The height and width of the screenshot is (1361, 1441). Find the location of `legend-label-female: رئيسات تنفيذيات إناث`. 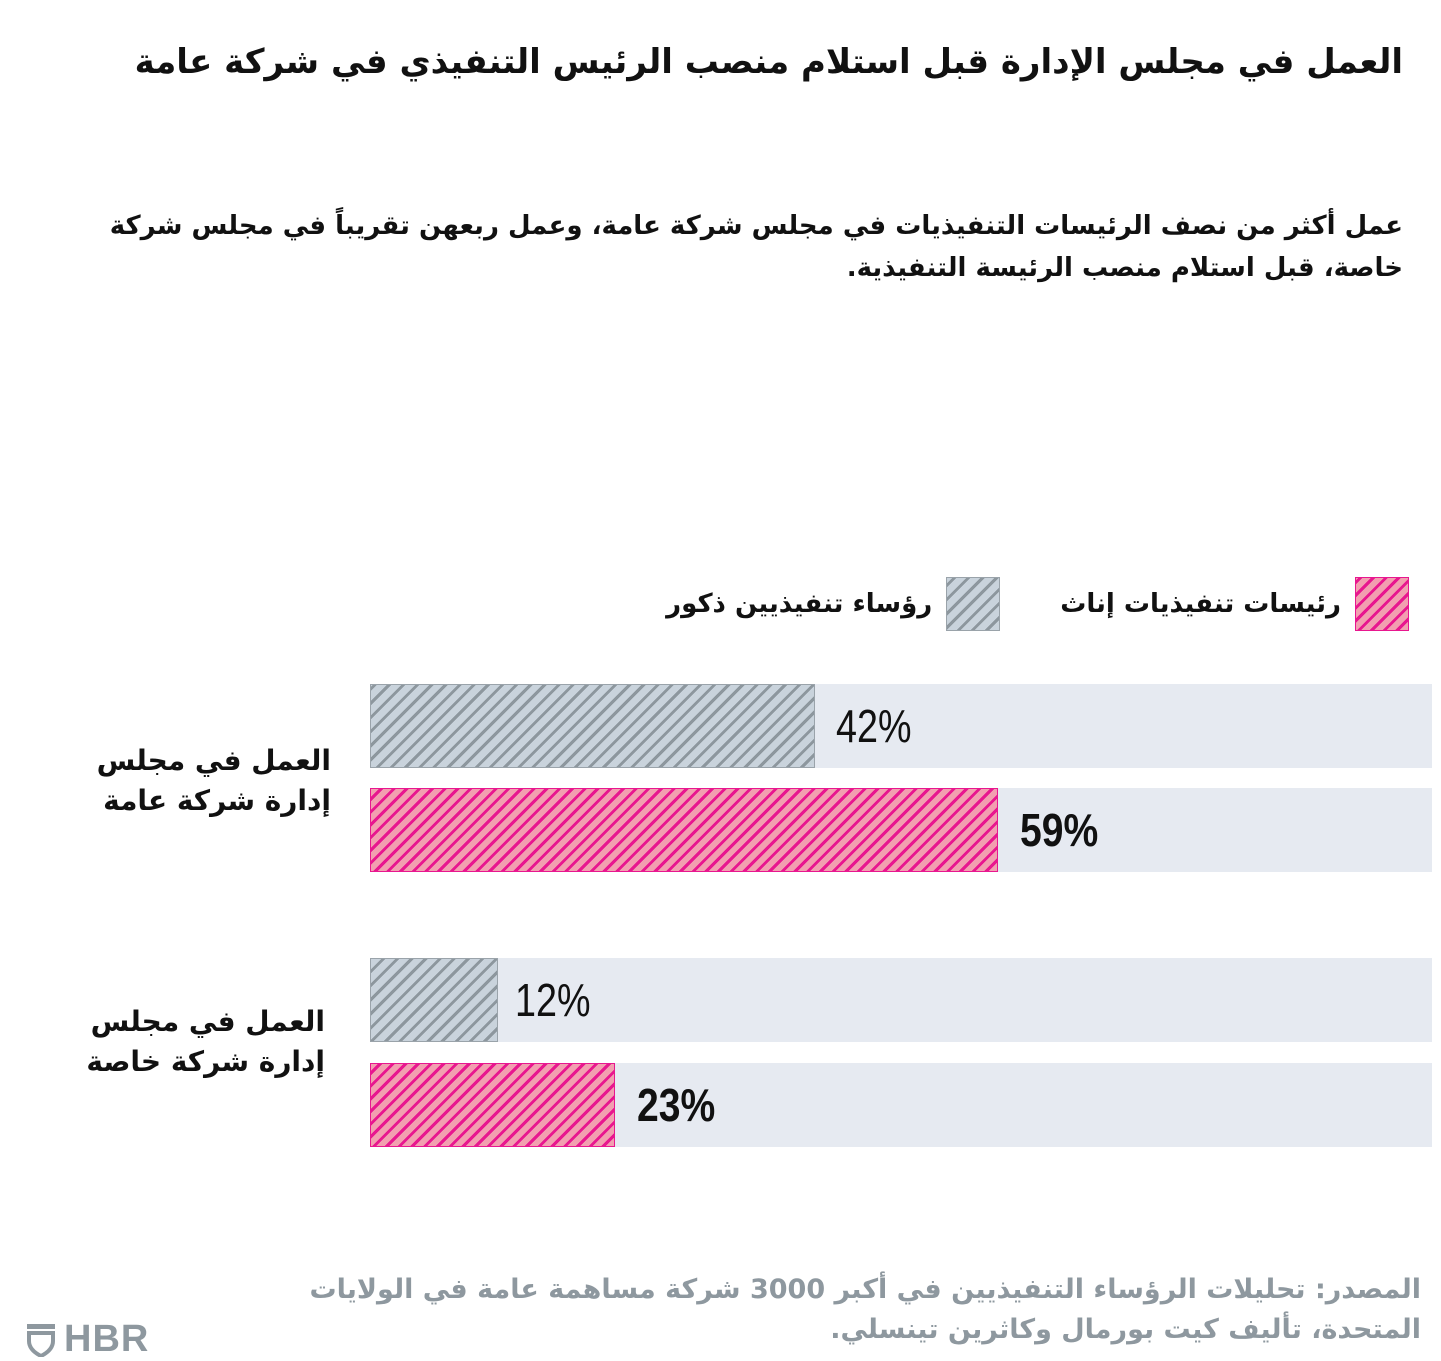

legend-label-female: رئيسات تنفيذيات إناث is located at coordinates (1200, 604).